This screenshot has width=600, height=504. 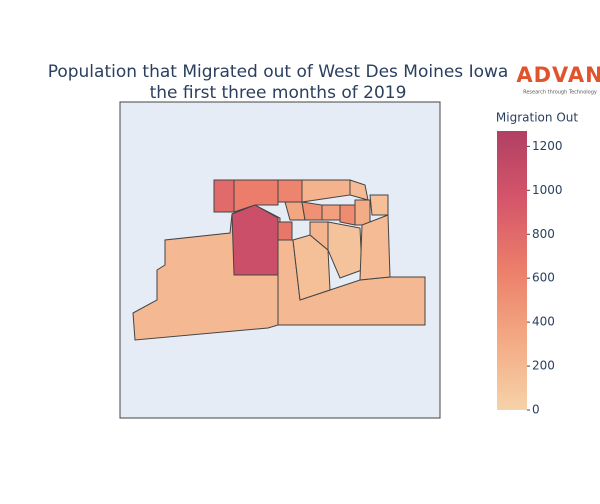 What do you see at coordinates (543, 234) in the screenshot?
I see `colorbar-tick-label: 800` at bounding box center [543, 234].